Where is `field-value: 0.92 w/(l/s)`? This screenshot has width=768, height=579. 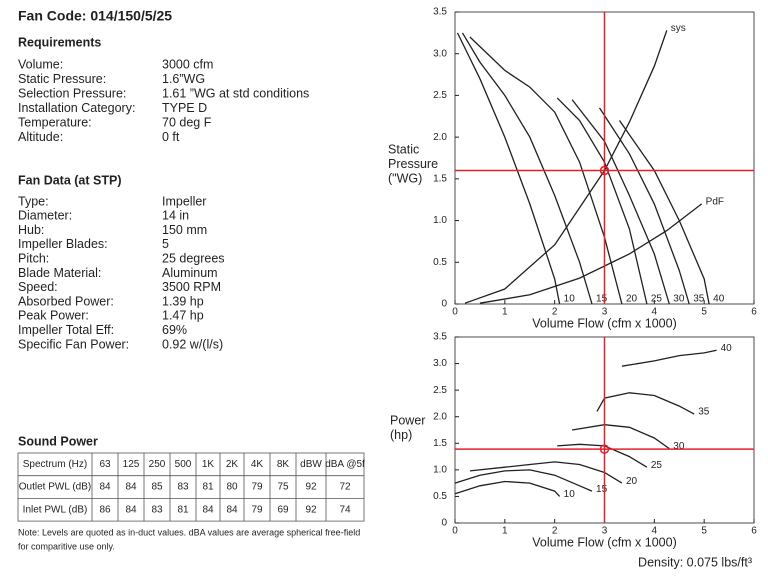
field-value: 0.92 w/(l/s) is located at coordinates (192, 344).